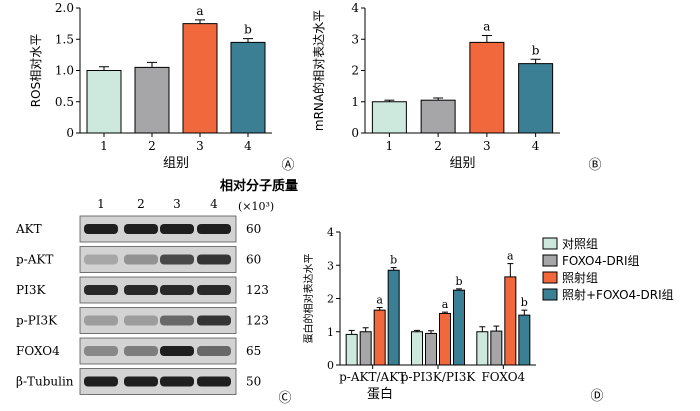  Describe the element at coordinates (308, 299) in the screenshot. I see `y-axis-label: 蛋白的相对表达水平` at that location.